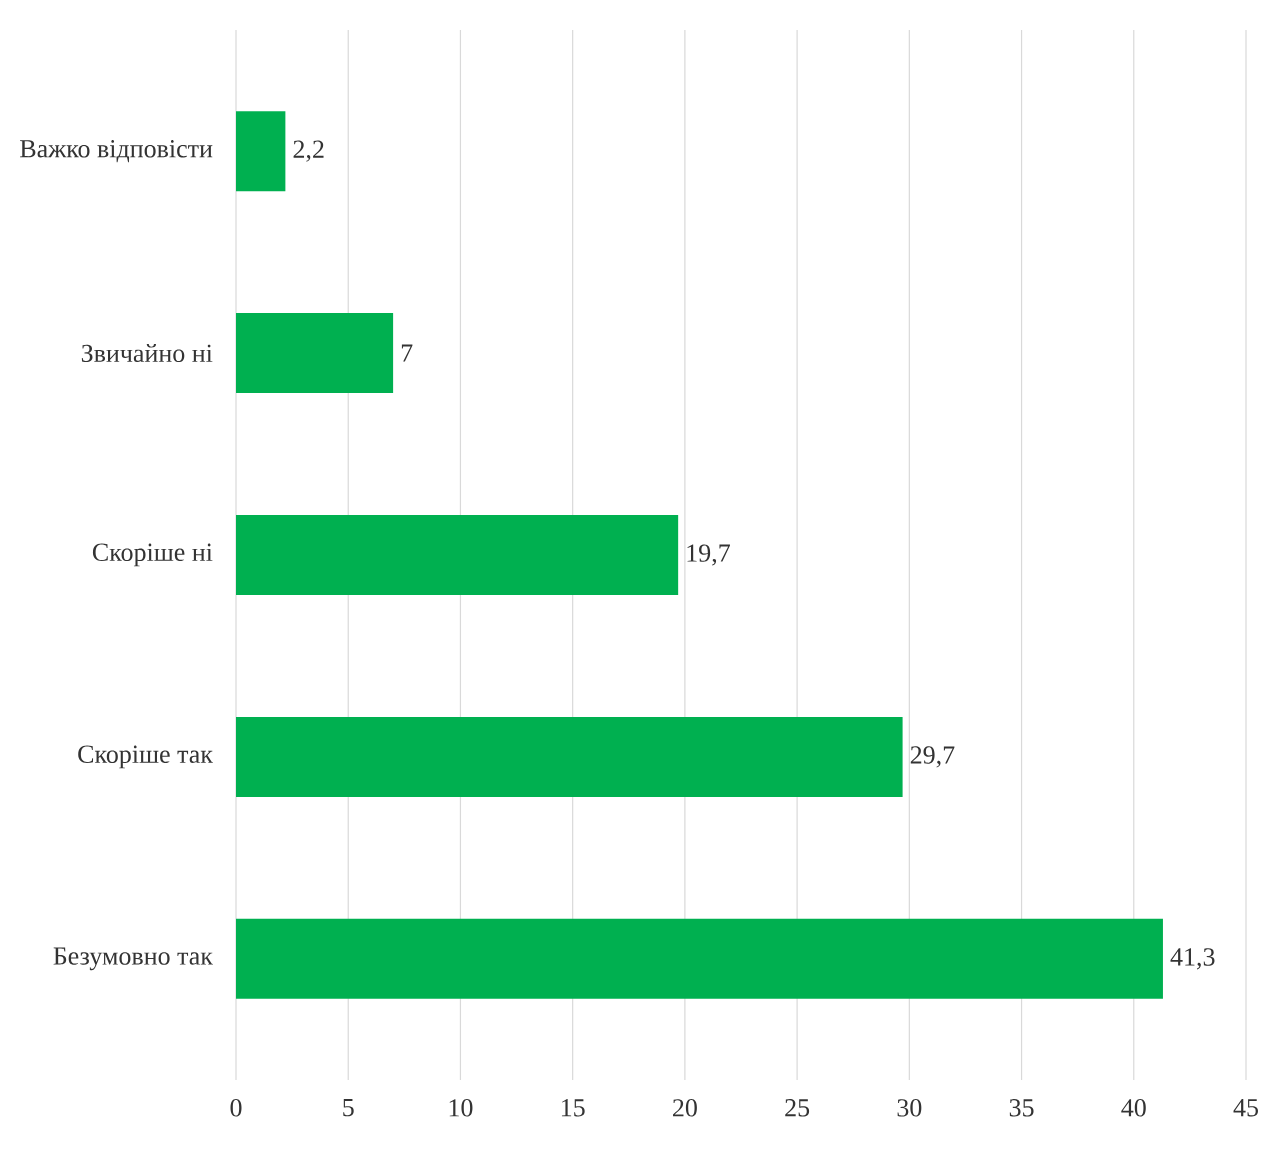  Describe the element at coordinates (152, 555) in the screenshot. I see `y-tick-label: Скоріше ні` at that location.